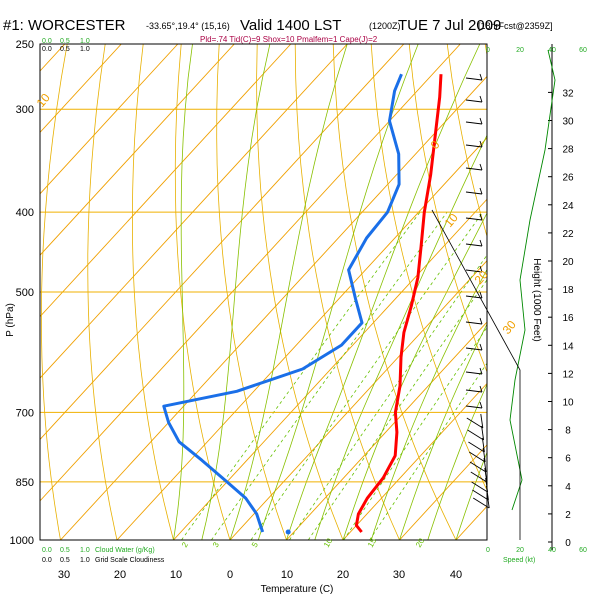  Describe the element at coordinates (10, 320) in the screenshot. I see `y-axis-label: P (hPa)` at that location.